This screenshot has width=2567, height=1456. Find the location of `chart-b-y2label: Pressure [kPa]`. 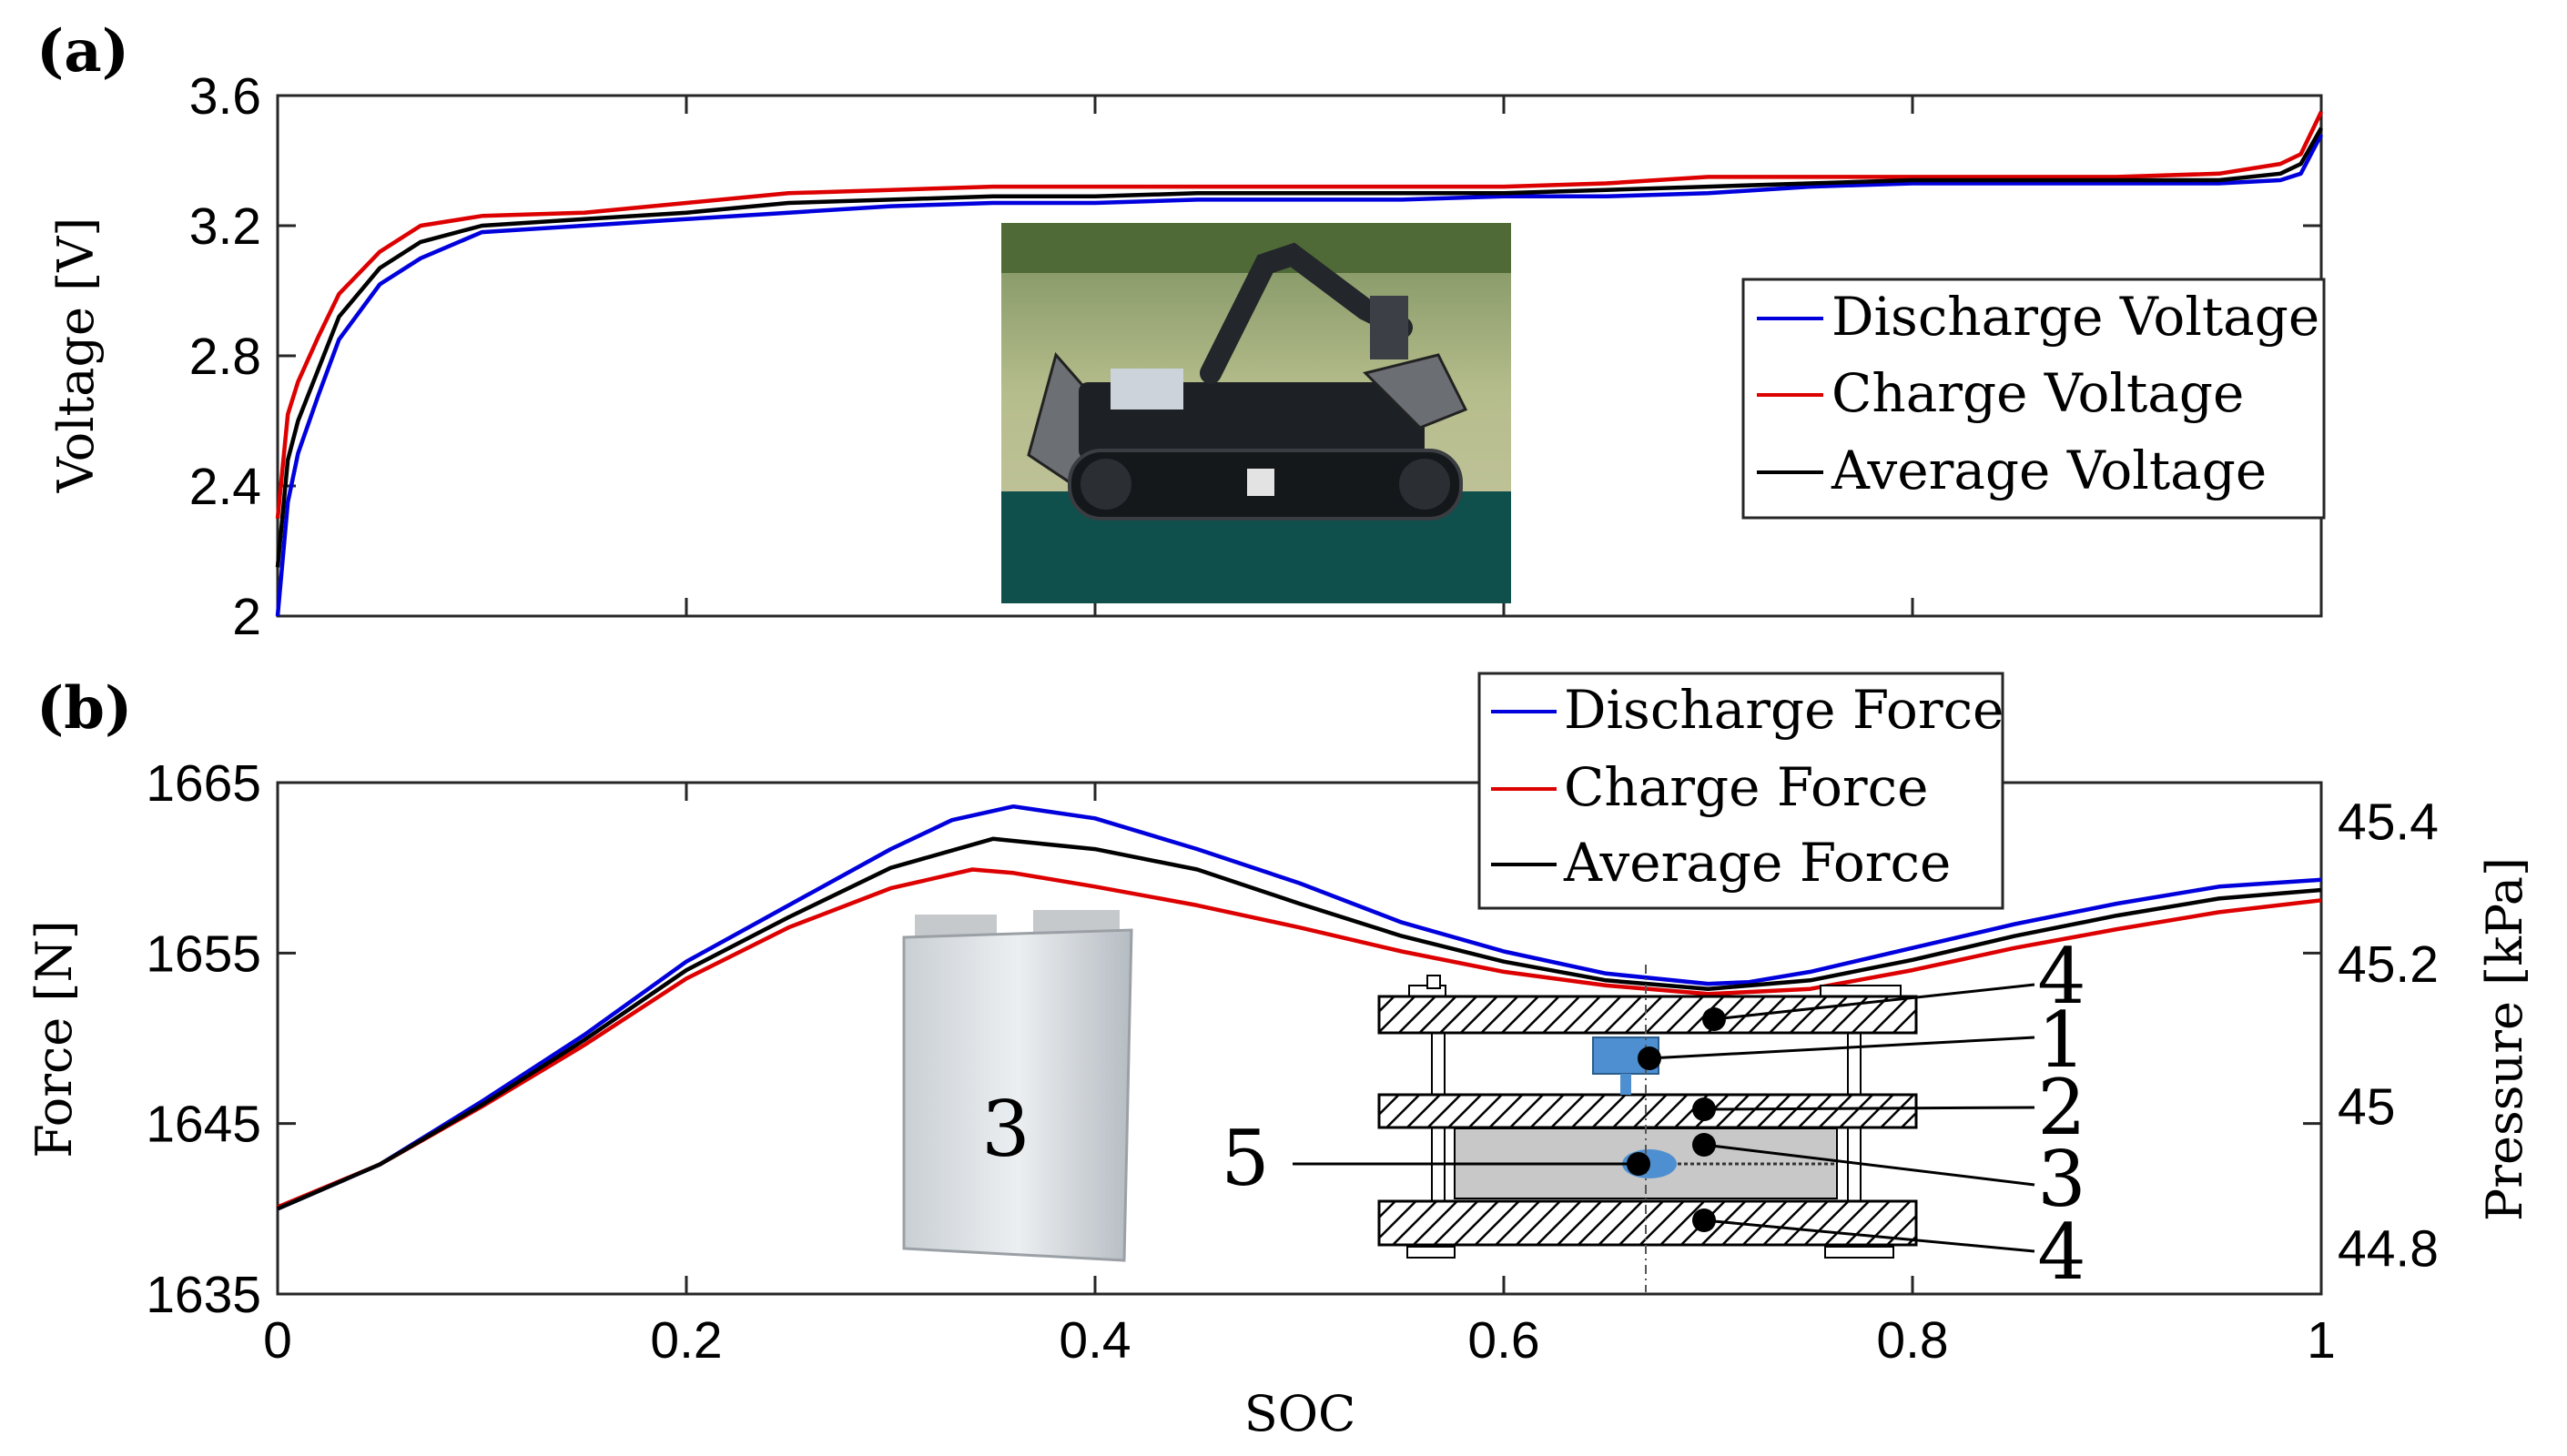

chart-b-y2label: Pressure [kPa] is located at coordinates (2504, 1039).